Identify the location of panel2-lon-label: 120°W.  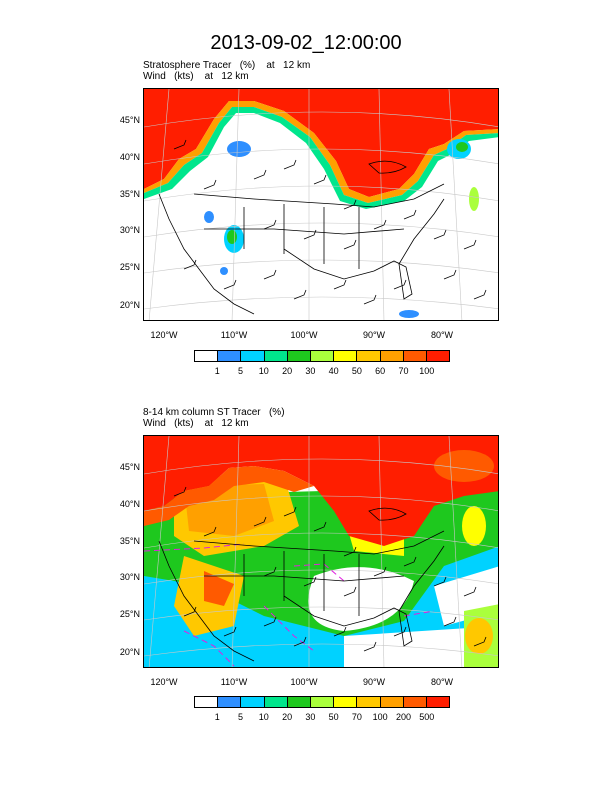
(164, 682).